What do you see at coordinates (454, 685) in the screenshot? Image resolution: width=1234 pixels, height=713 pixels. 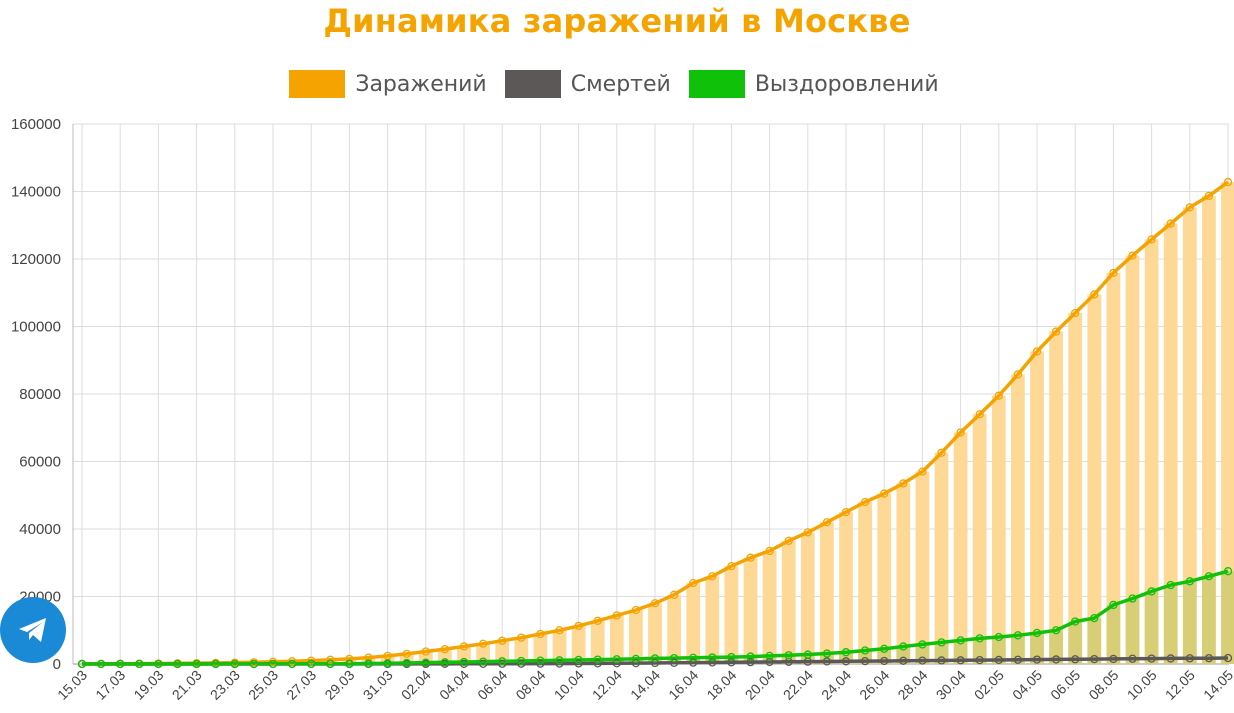 I see `x-tick-label: 04.04` at bounding box center [454, 685].